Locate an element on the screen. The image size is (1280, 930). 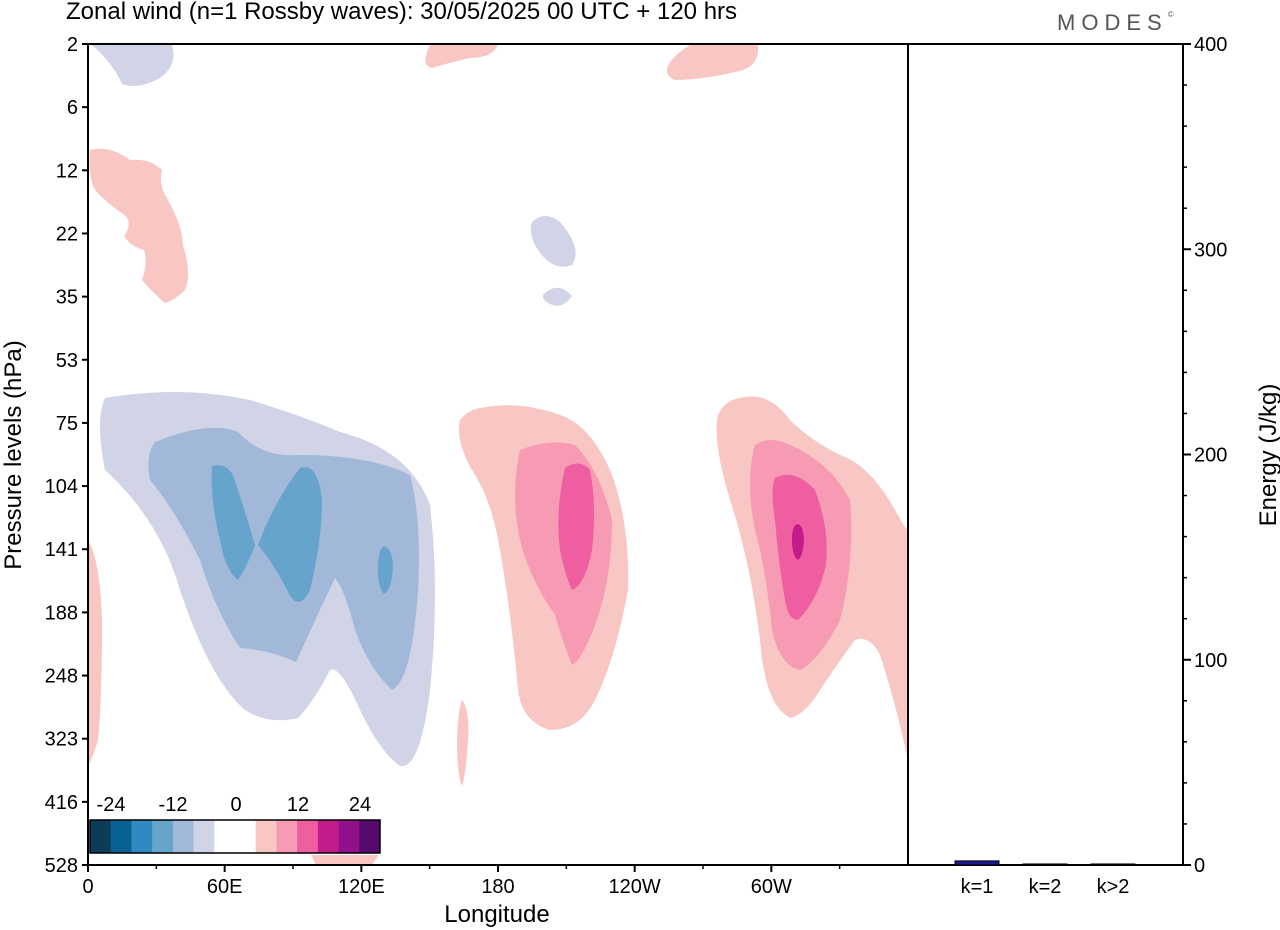
colorbar-label: 12 is located at coordinates (298, 805).